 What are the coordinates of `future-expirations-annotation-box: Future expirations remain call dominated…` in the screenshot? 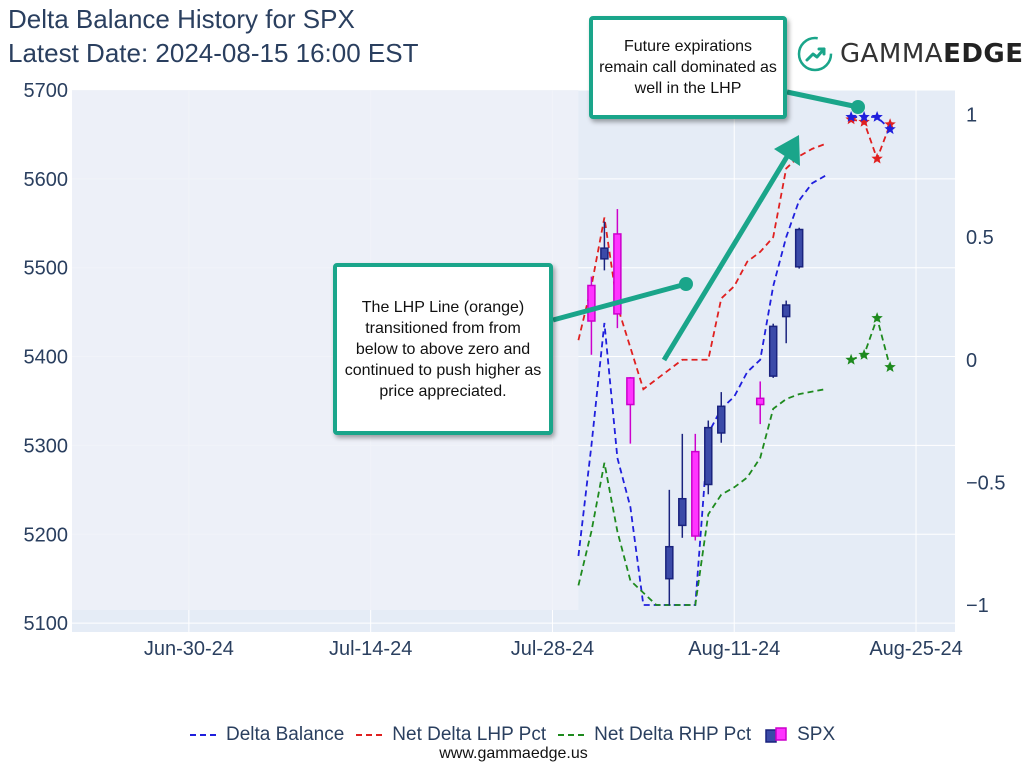 It's located at (688, 67).